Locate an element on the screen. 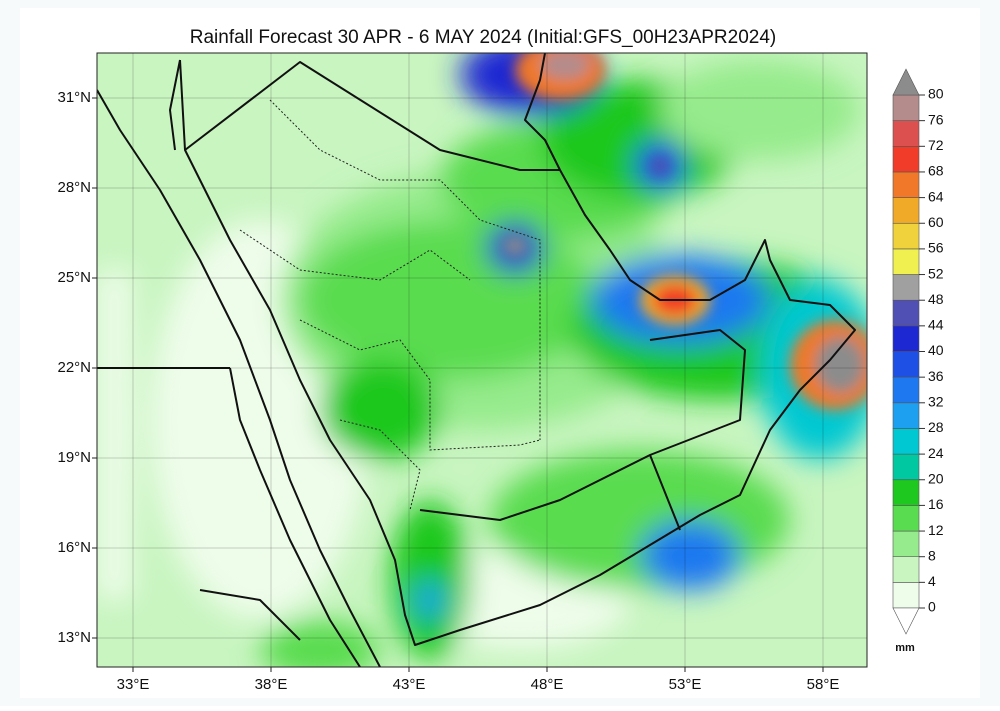 The height and width of the screenshot is (711, 1000). colorbar-label: 28 is located at coordinates (936, 427).